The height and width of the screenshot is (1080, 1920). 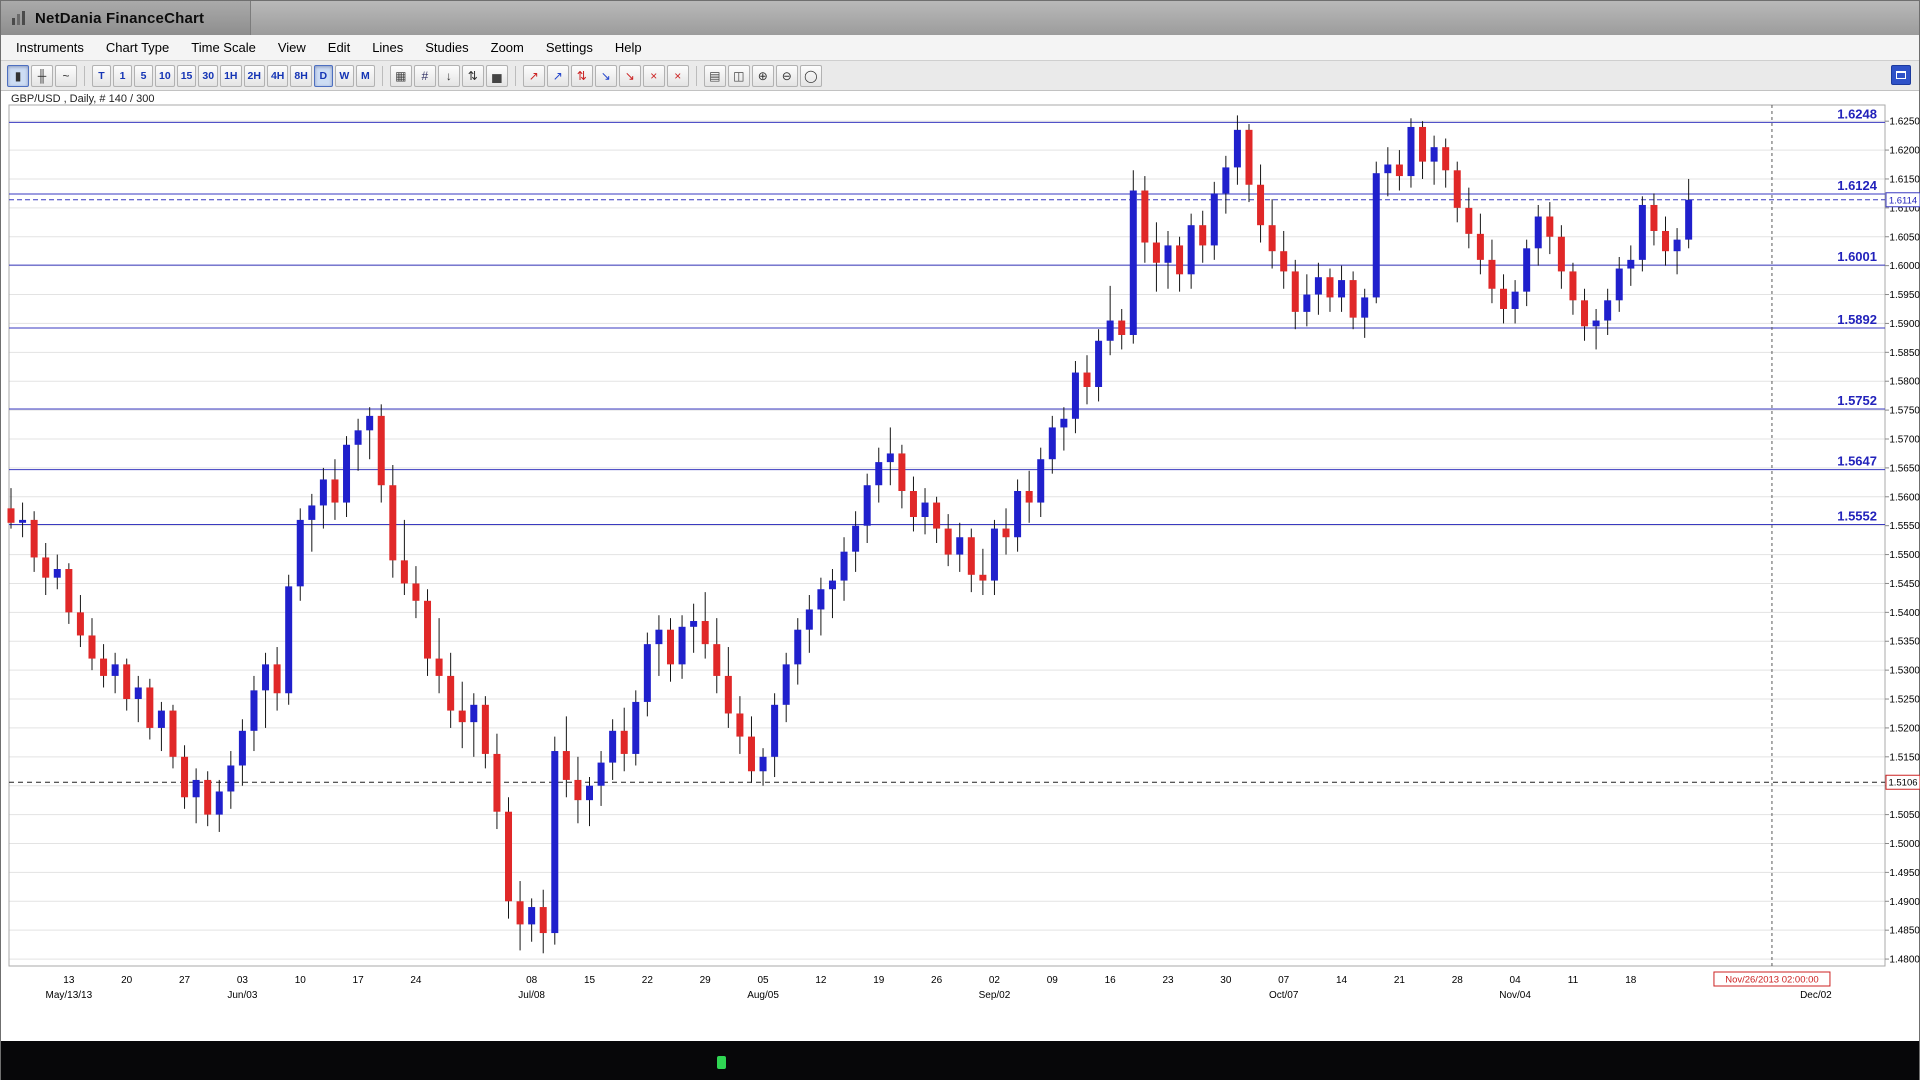 What do you see at coordinates (186, 75) in the screenshot?
I see `timeframe-15-button: 15` at bounding box center [186, 75].